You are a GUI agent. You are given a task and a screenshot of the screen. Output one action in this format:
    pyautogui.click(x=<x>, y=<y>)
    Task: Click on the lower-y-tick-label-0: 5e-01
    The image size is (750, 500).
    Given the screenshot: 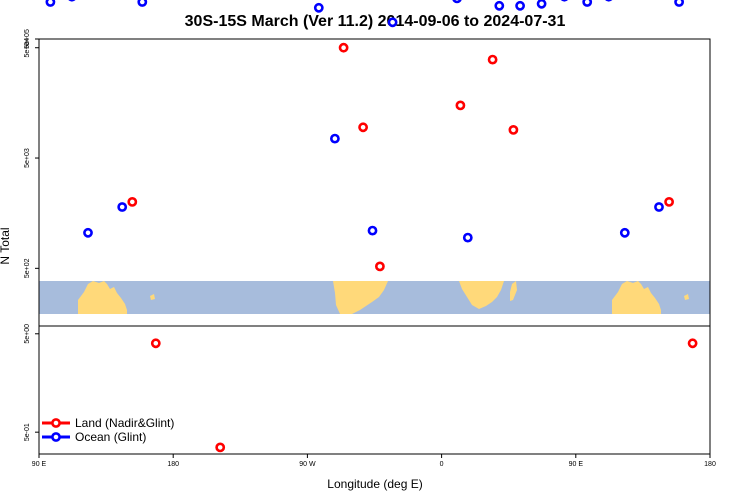 What is the action you would take?
    pyautogui.click(x=27, y=432)
    